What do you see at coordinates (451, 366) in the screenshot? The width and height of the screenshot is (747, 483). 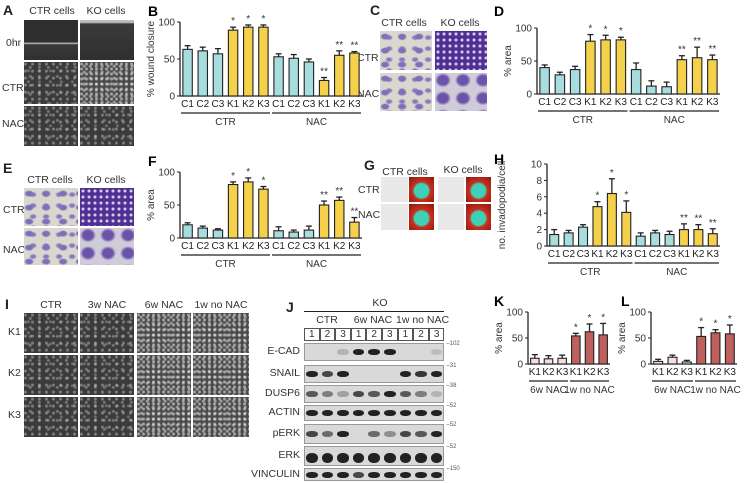 I see `mw-marker: –31` at bounding box center [451, 366].